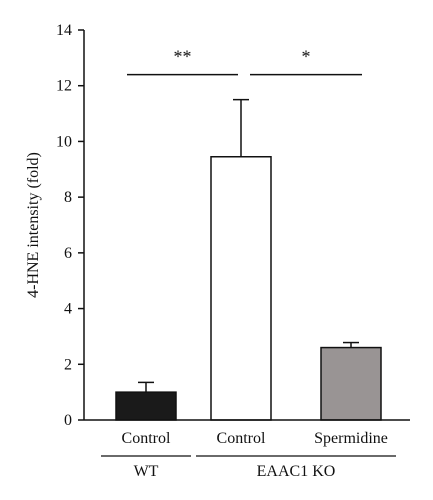  I want to click on y-tick-label: 10, so click(64, 141).